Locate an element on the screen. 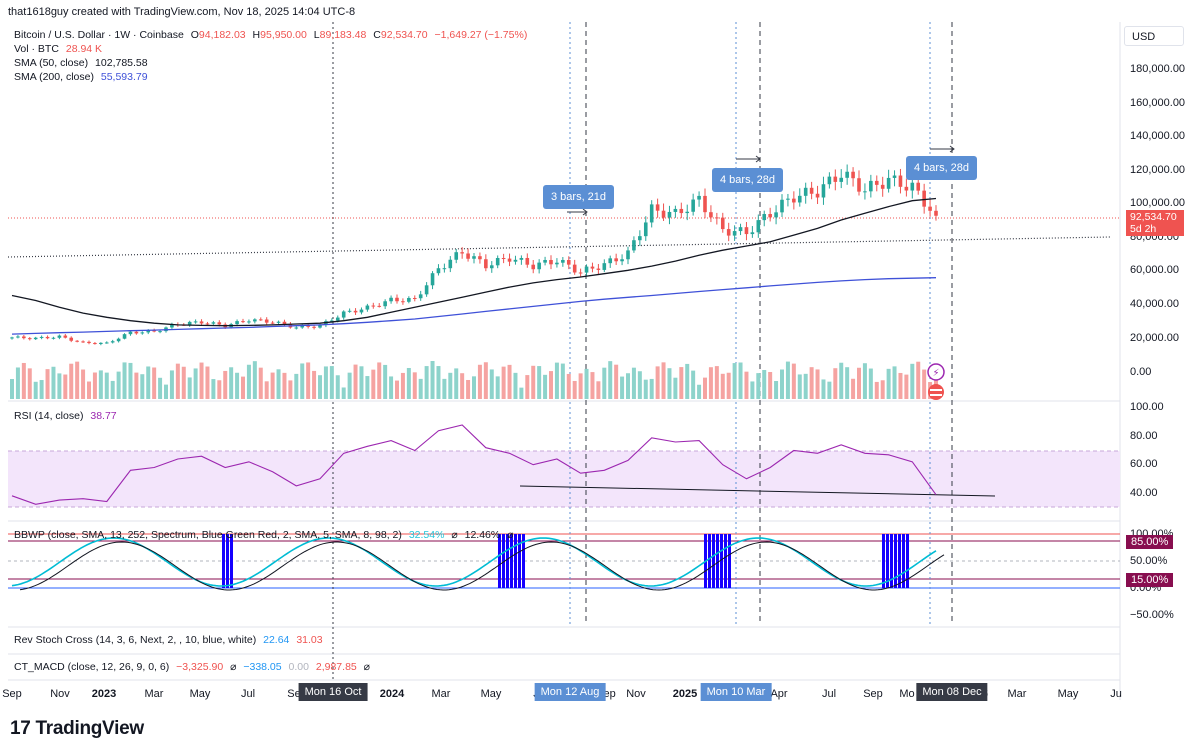  time-crosshair-label: Mon 16 Oct is located at coordinates (333, 692).